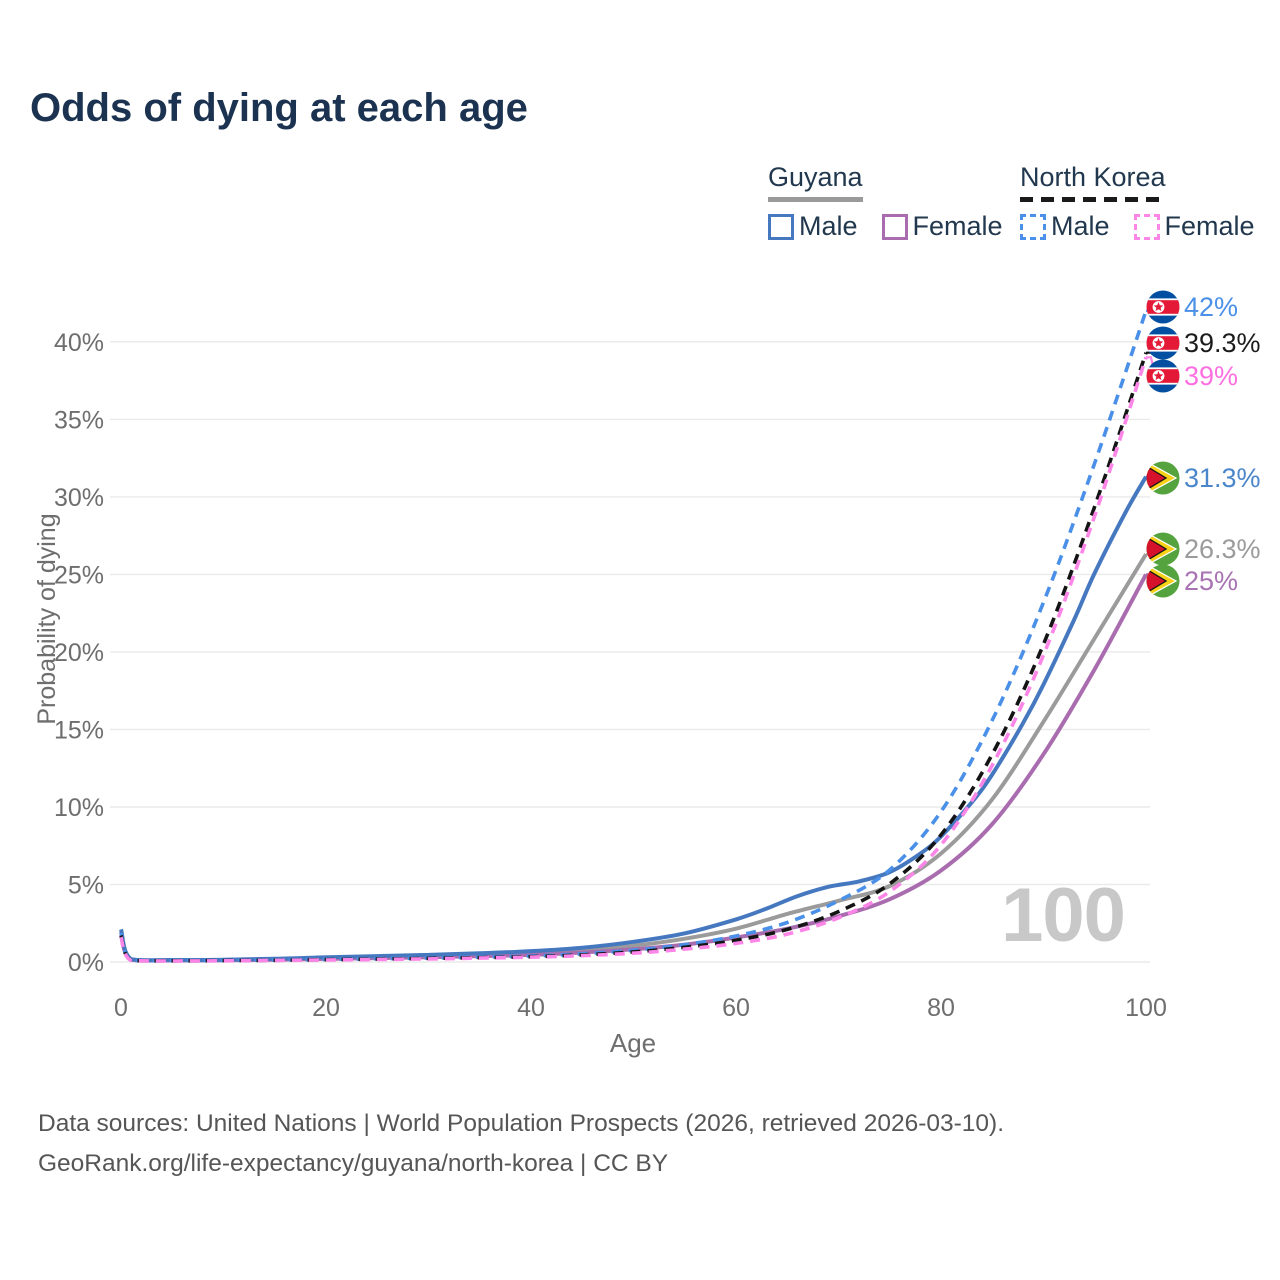  Describe the element at coordinates (828, 226) in the screenshot. I see `legend-label-guyana-male: Male` at that location.